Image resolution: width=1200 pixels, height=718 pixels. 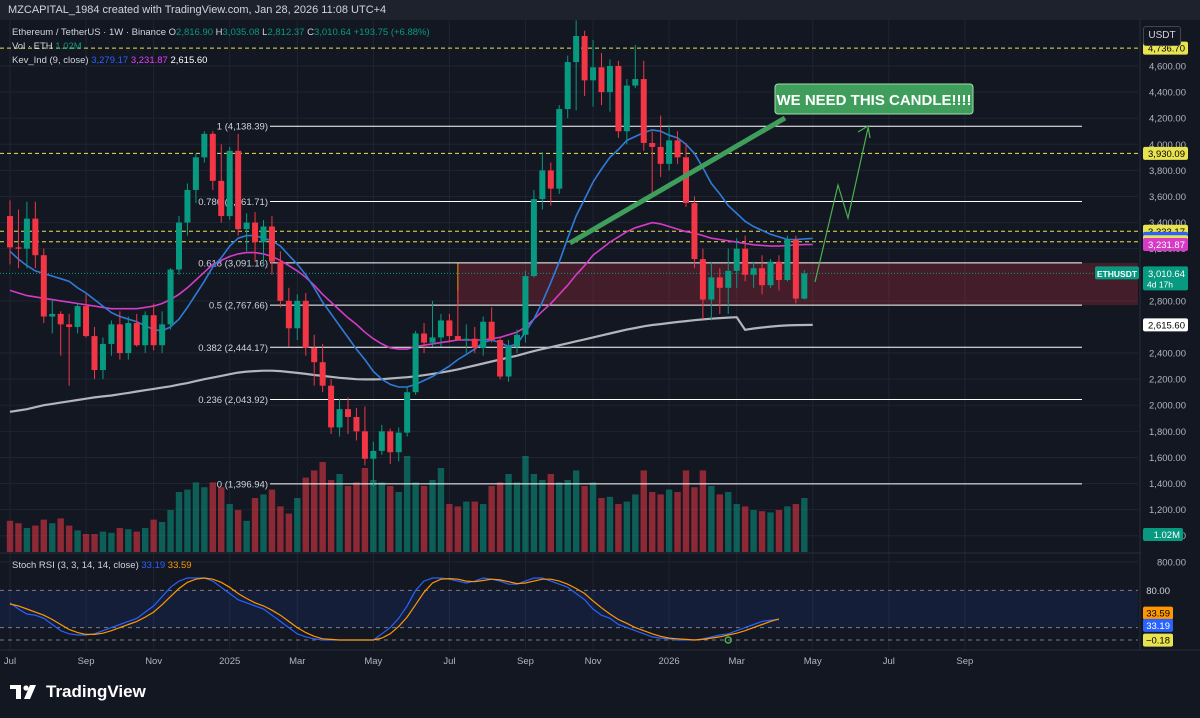 What do you see at coordinates (75, 565) in the screenshot?
I see `stoch-label: Stoch RSI (3, 3, 14, 14, close)` at bounding box center [75, 565].